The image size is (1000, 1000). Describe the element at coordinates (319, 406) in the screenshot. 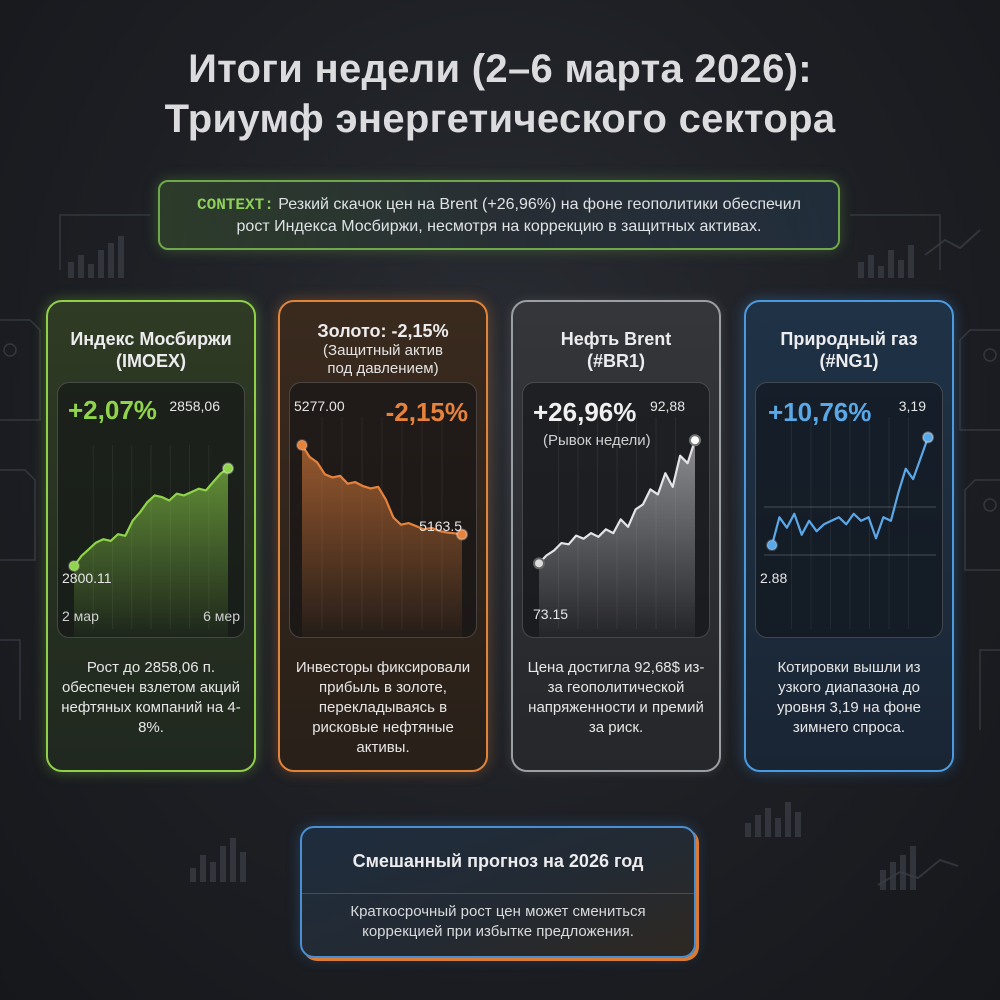

I see `start-value-label: 5277.00` at that location.